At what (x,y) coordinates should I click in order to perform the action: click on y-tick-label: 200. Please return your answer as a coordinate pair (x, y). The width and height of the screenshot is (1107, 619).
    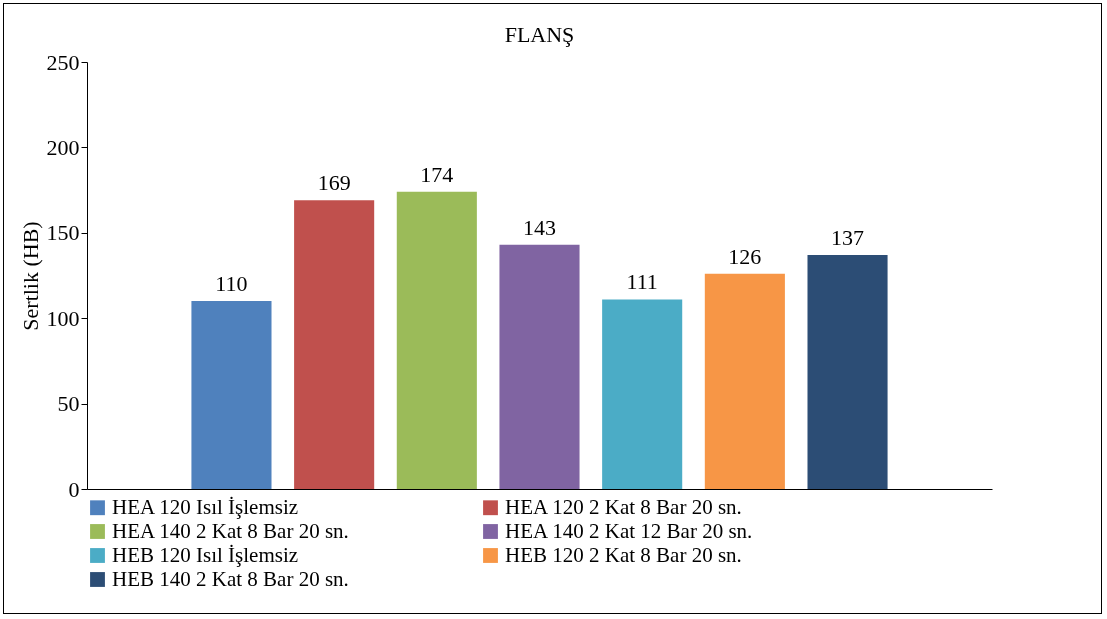
    Looking at the image, I should click on (63, 147).